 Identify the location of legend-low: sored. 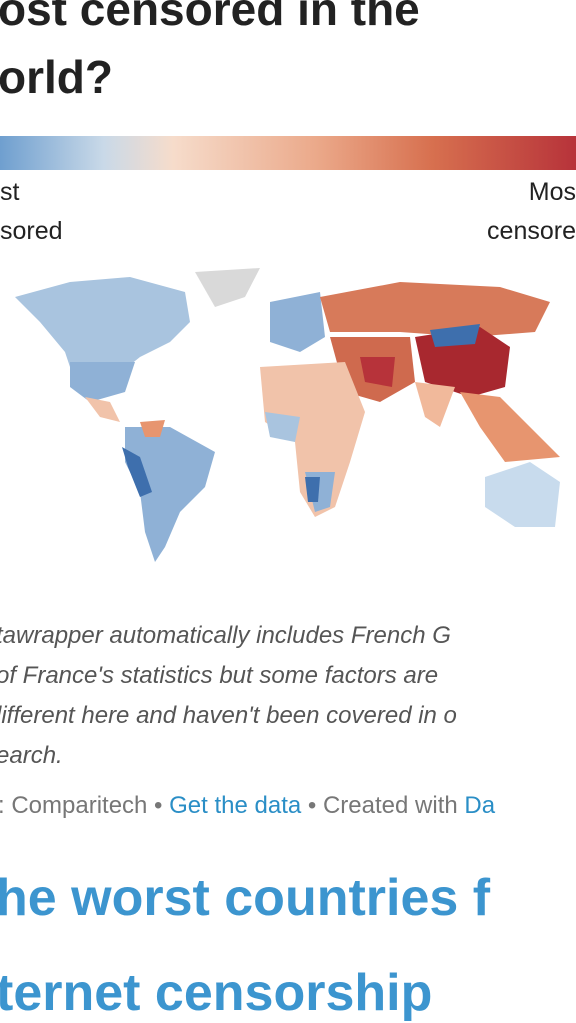
(31, 231).